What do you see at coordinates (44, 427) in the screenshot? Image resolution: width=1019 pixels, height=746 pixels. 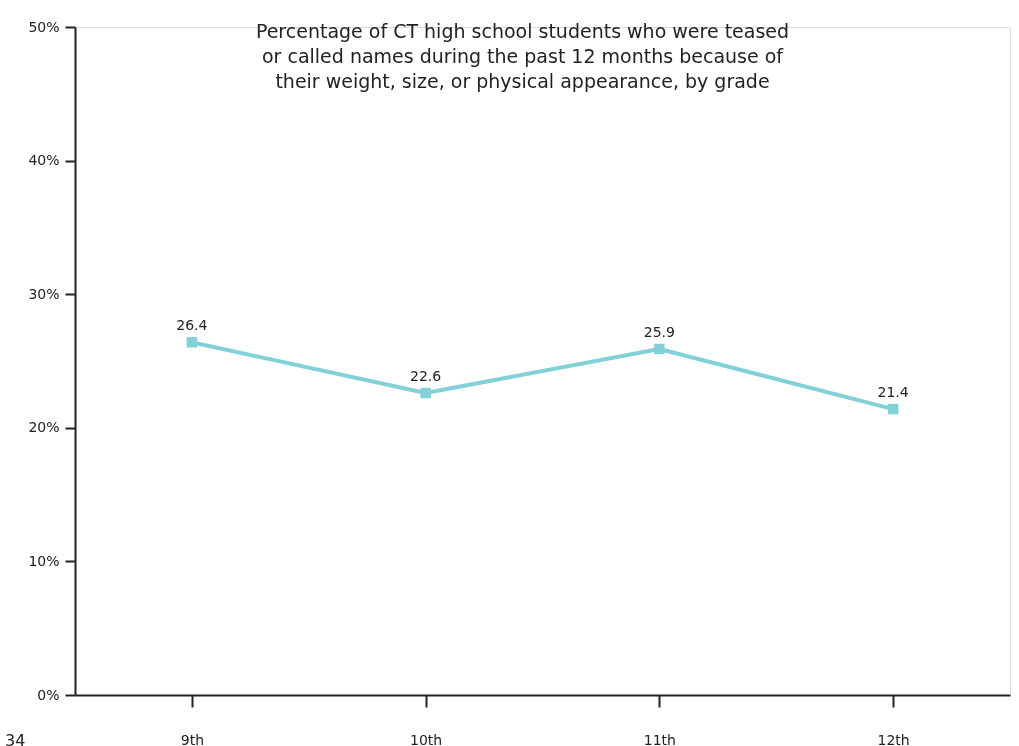 I see `y-tick-label: 20%` at bounding box center [44, 427].